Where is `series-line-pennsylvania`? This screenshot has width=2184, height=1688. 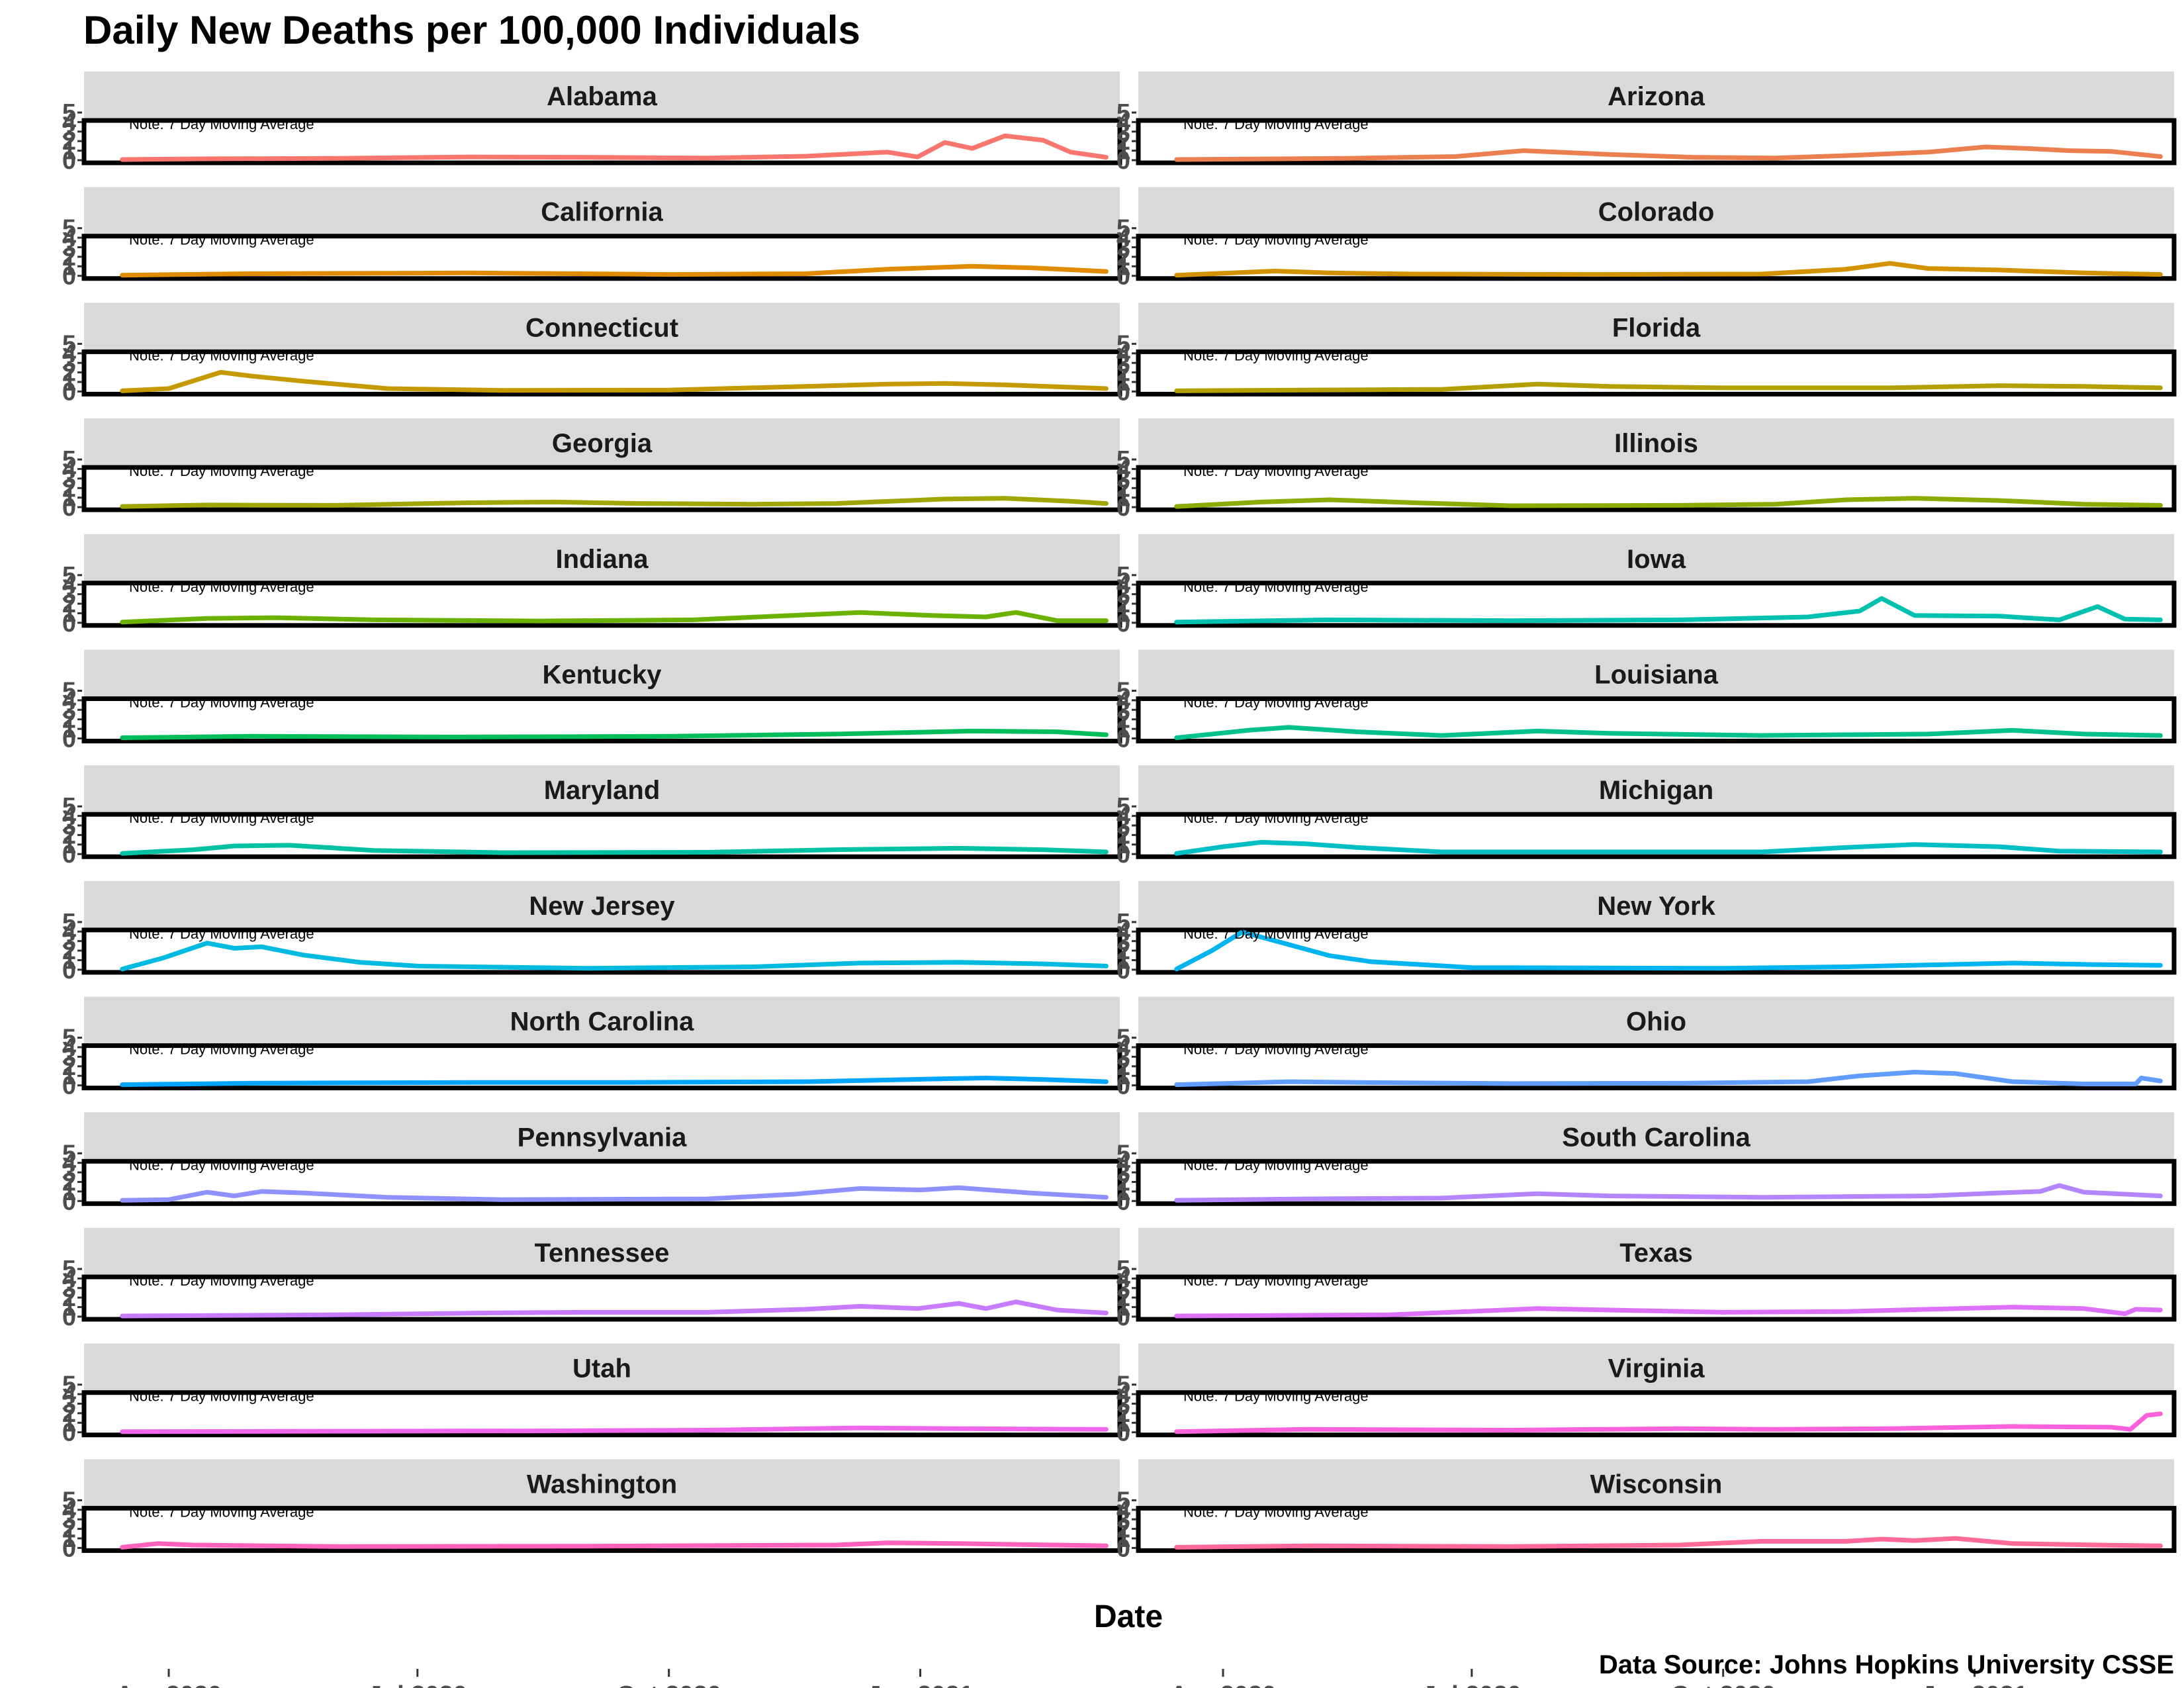 series-line-pennsylvania is located at coordinates (614, 1194).